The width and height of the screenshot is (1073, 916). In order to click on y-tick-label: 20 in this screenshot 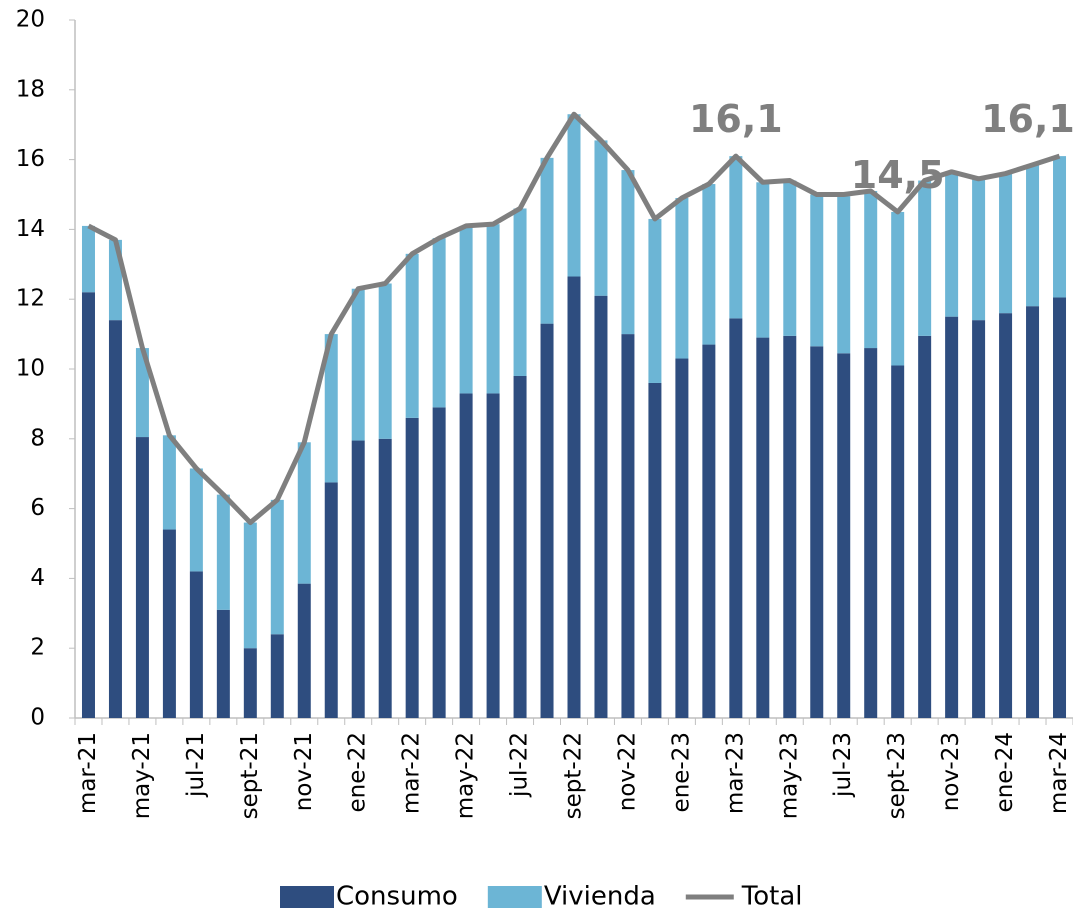, I will do `click(30, 20)`.